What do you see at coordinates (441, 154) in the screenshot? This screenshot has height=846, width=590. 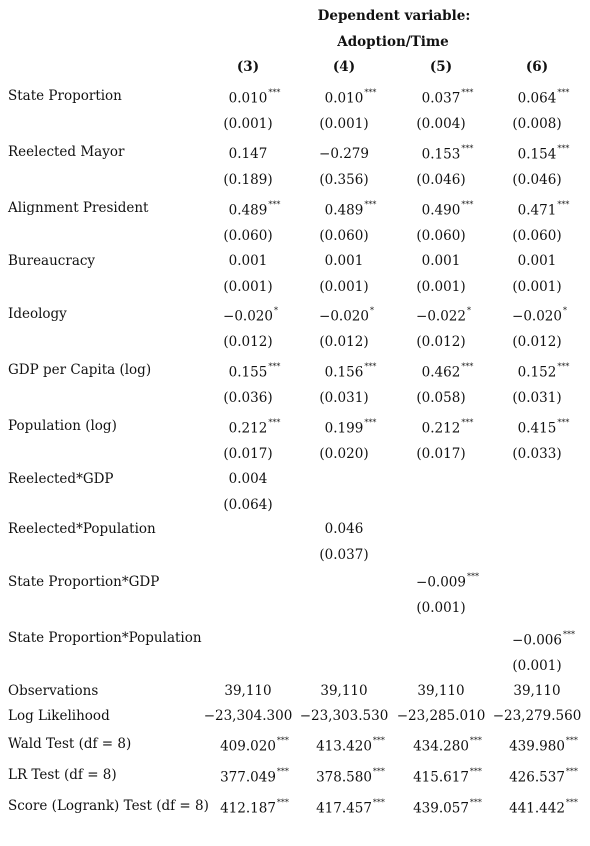 I see `estimate-value: 0.153` at bounding box center [441, 154].